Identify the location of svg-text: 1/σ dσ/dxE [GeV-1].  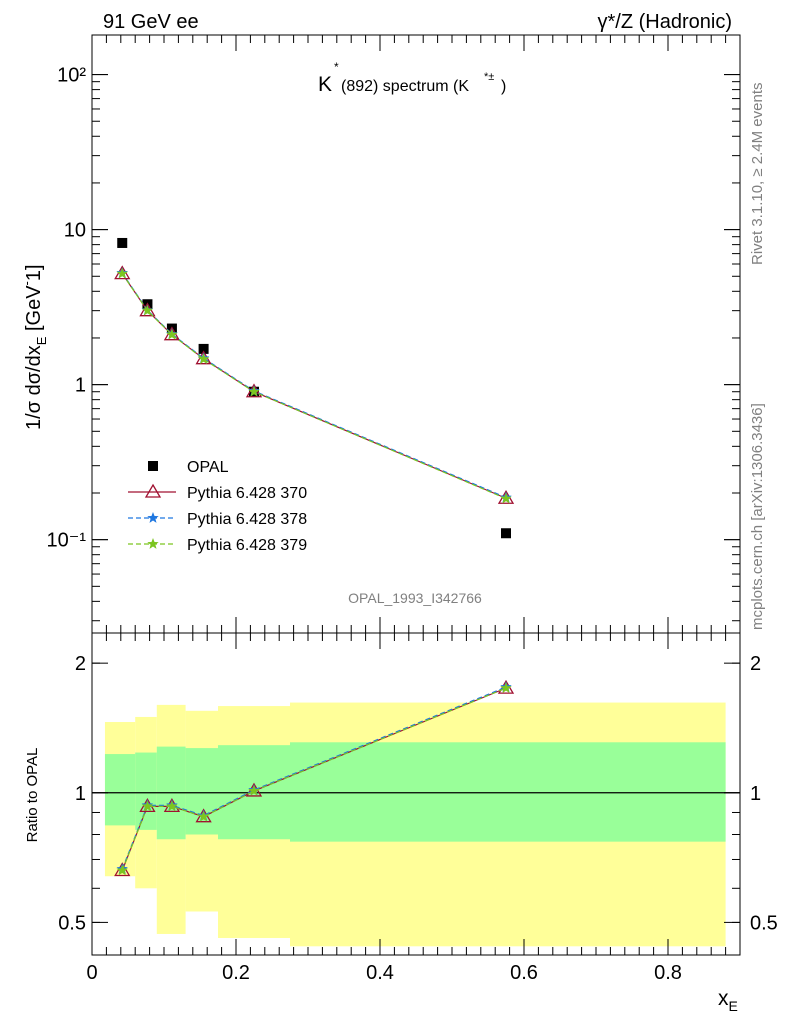
(34, 347).